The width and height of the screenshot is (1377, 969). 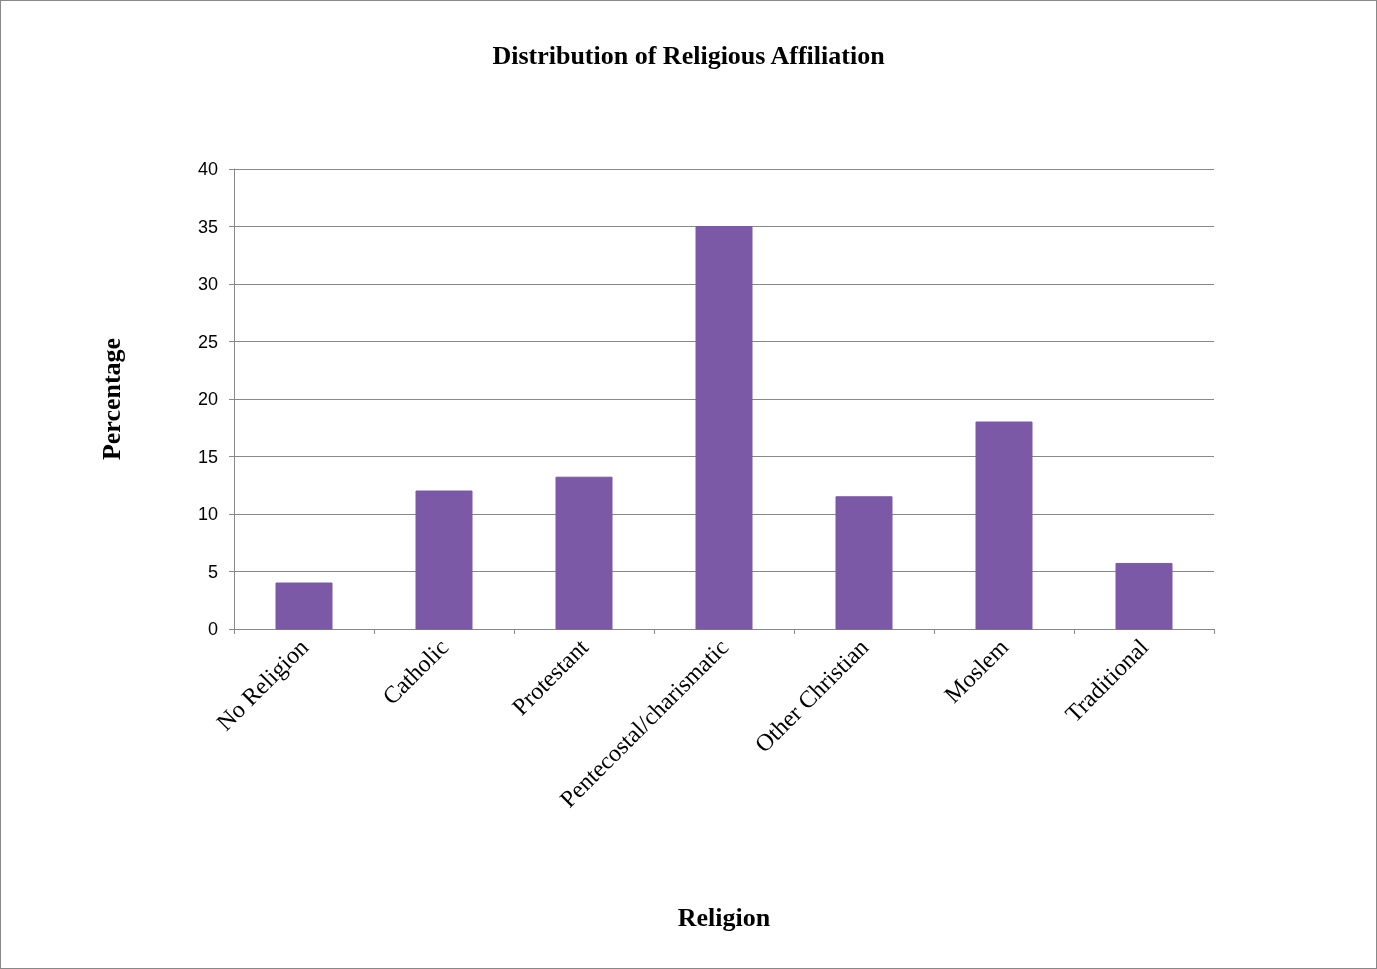 I want to click on y-tick-label: 20, so click(x=207, y=399).